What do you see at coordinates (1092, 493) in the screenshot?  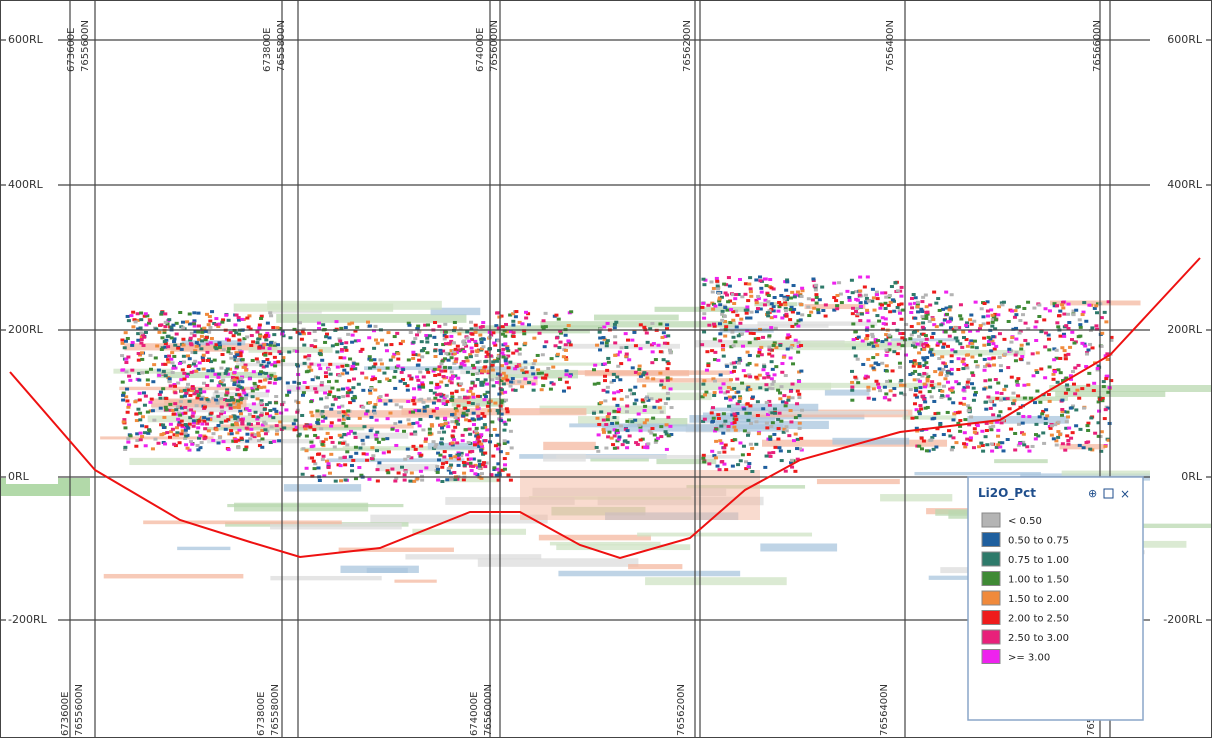 I see `pin-button: ⊕` at bounding box center [1092, 493].